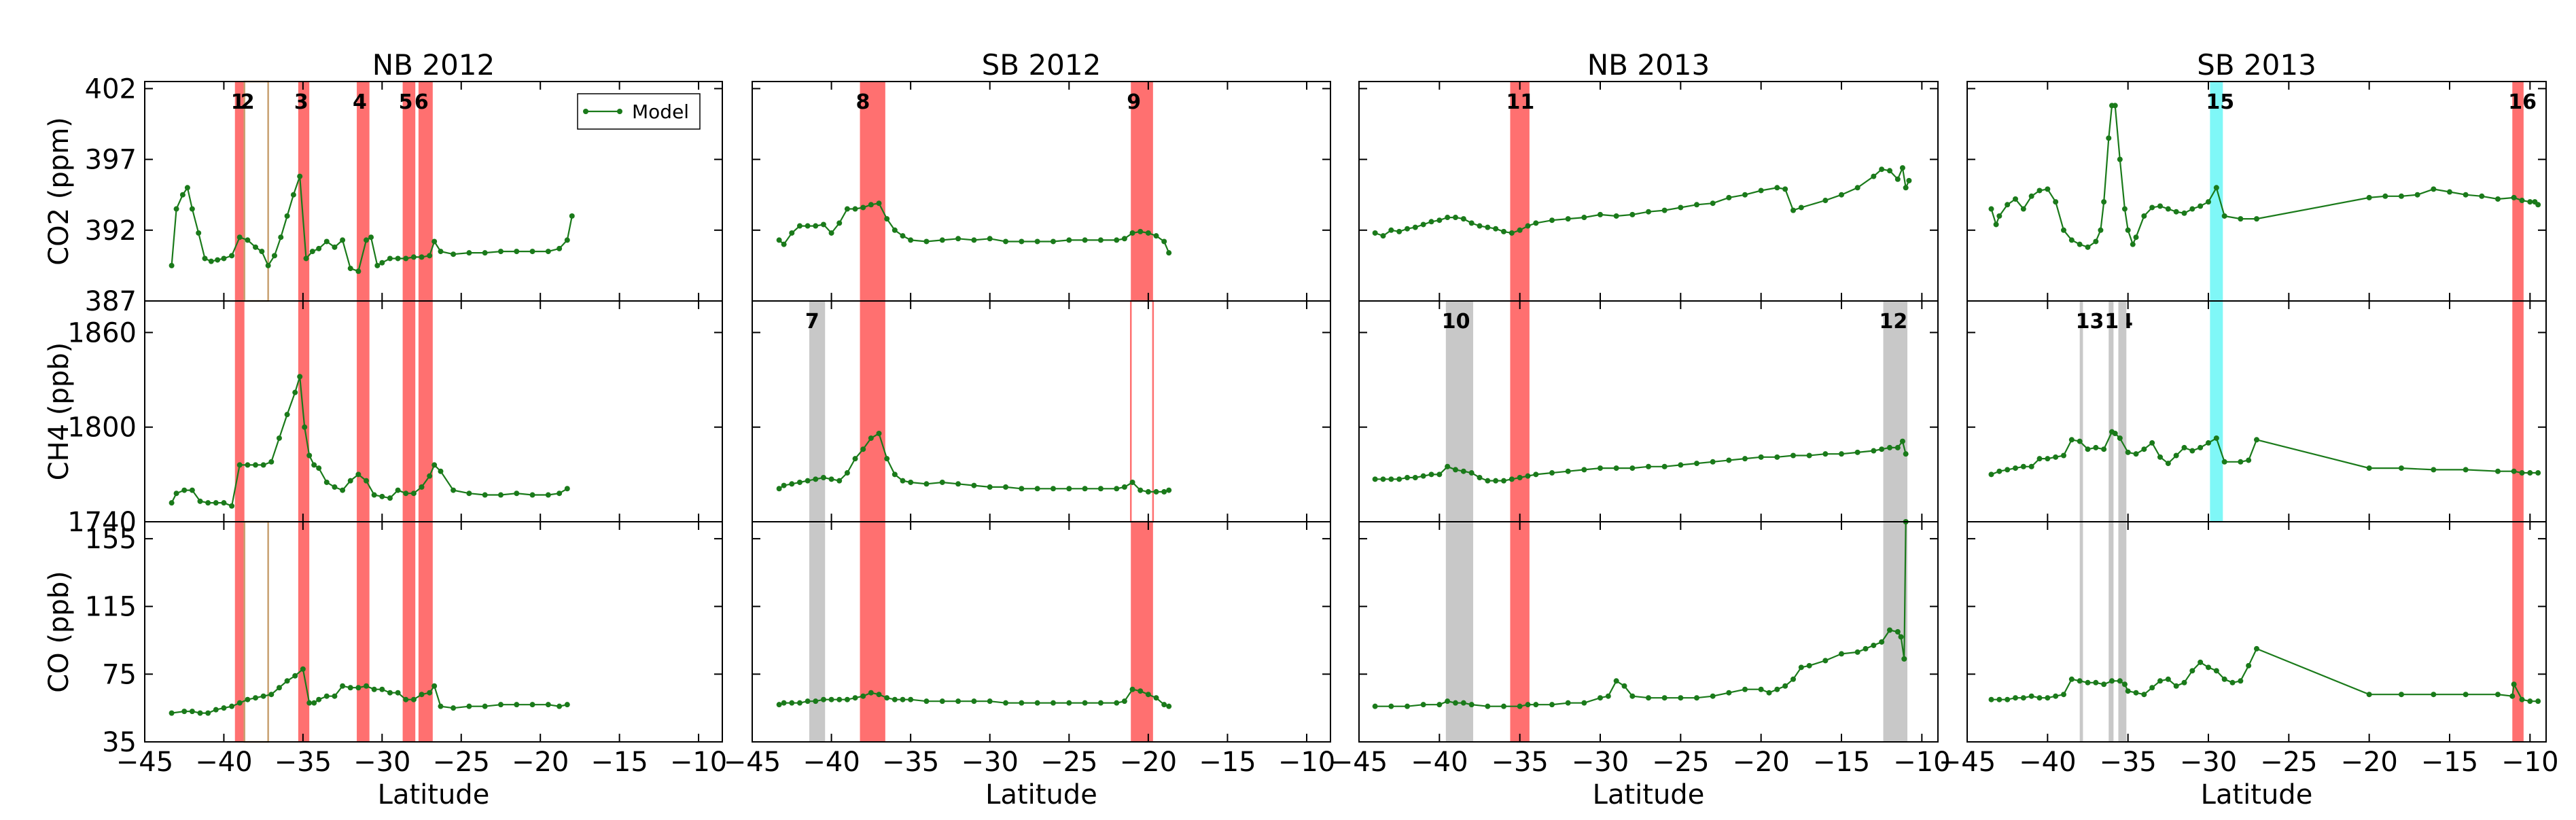  I want to click on x-tick-label: −45, so click(752, 762).